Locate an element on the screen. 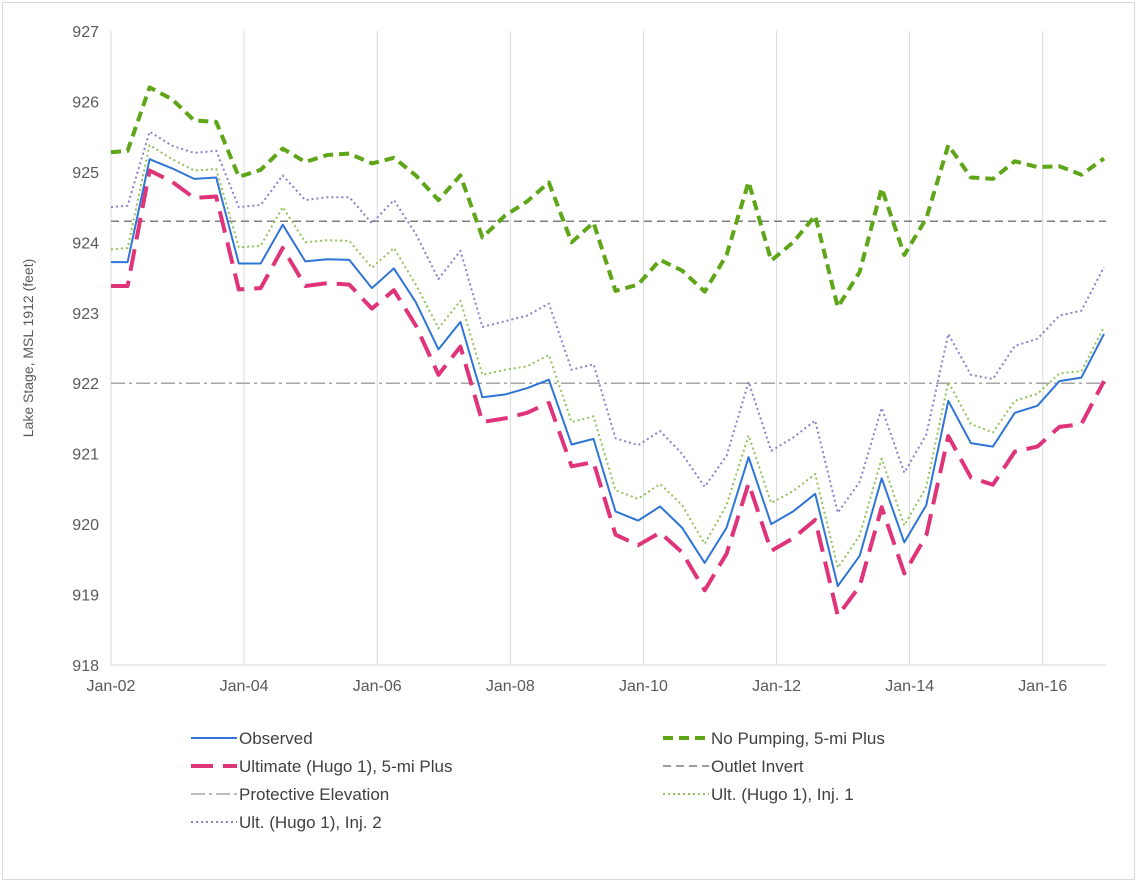 This screenshot has height=886, width=1139. legend-label: Observed is located at coordinates (276, 738).